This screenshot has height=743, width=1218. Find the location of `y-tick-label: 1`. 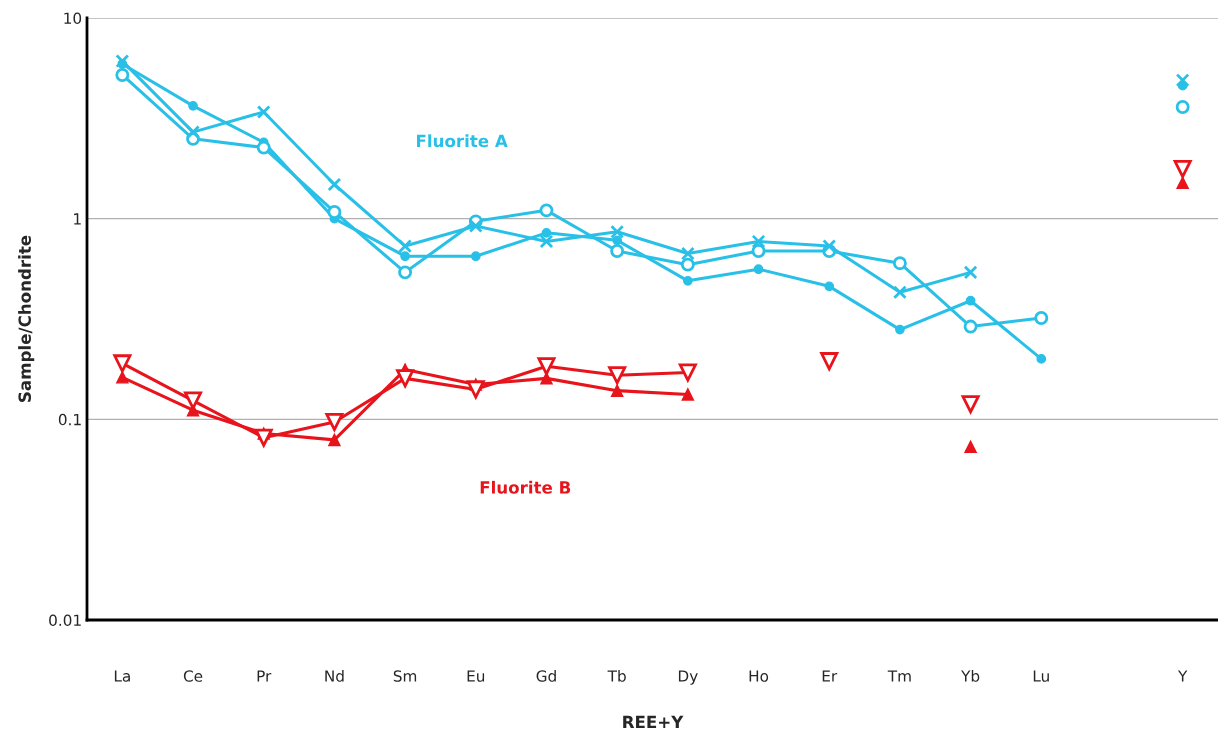

y-tick-label: 1 is located at coordinates (77, 219).